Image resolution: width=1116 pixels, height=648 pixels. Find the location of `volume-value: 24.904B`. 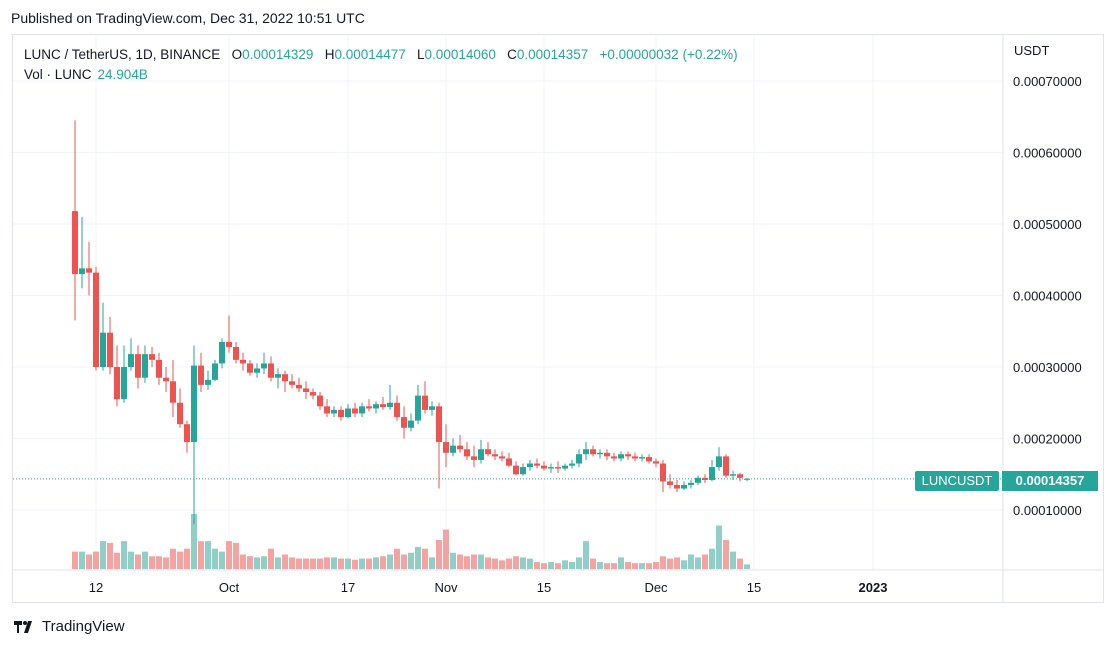

volume-value: 24.904B is located at coordinates (122, 74).